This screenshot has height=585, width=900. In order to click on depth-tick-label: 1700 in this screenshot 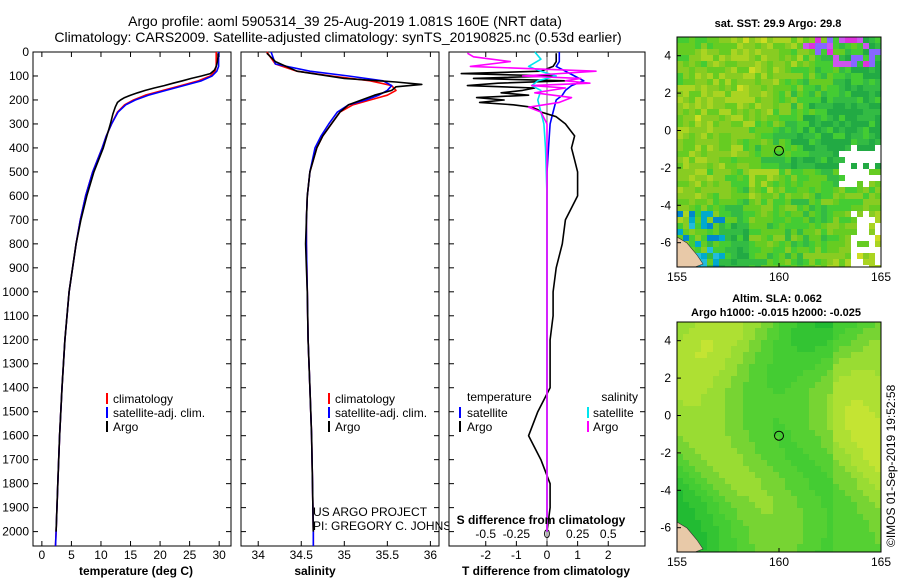, I will do `click(15, 460)`.